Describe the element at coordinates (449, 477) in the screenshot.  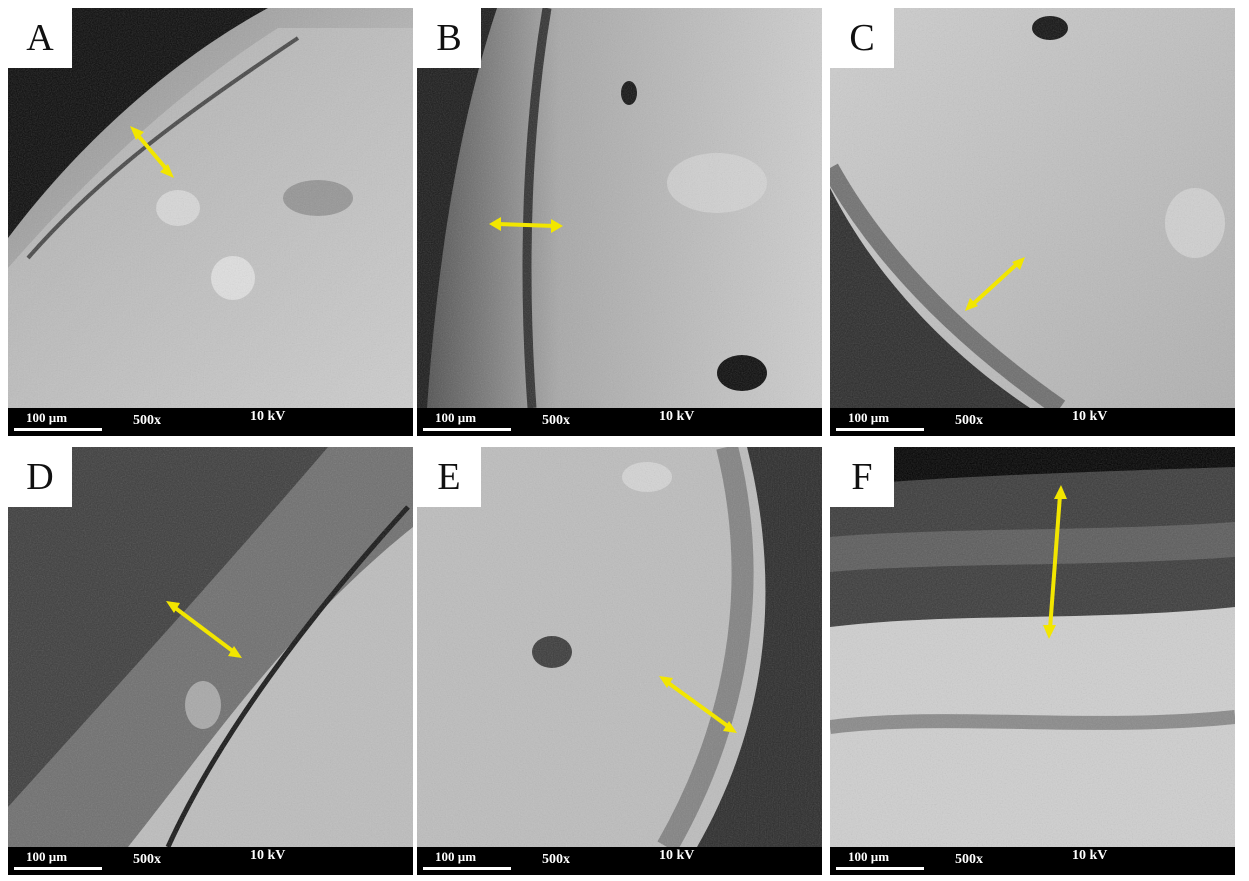
I see `panel-letter: E` at that location.